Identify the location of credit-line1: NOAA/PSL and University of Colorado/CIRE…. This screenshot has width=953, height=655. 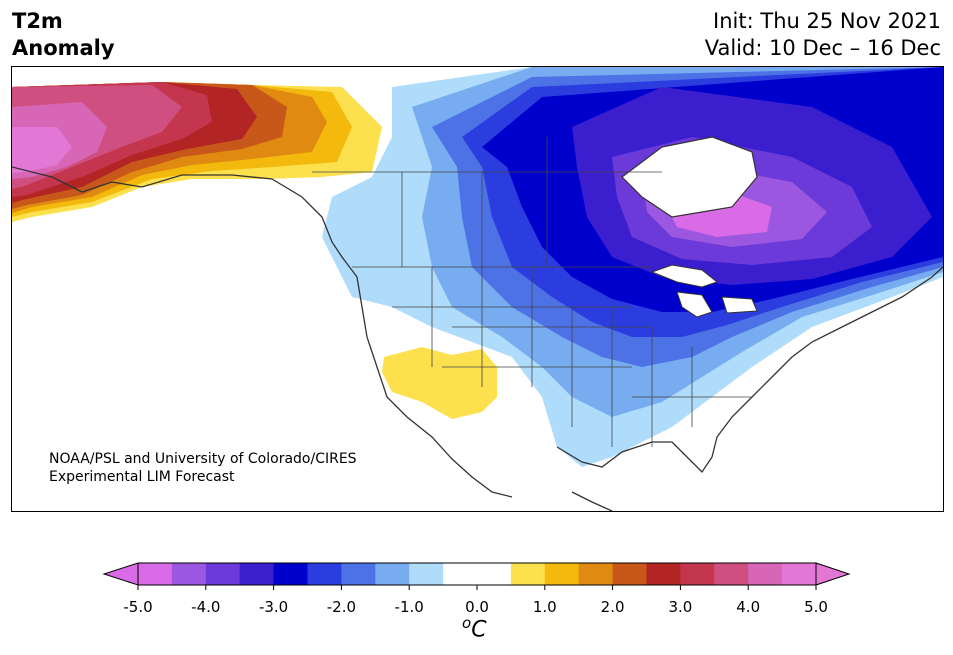
(203, 459).